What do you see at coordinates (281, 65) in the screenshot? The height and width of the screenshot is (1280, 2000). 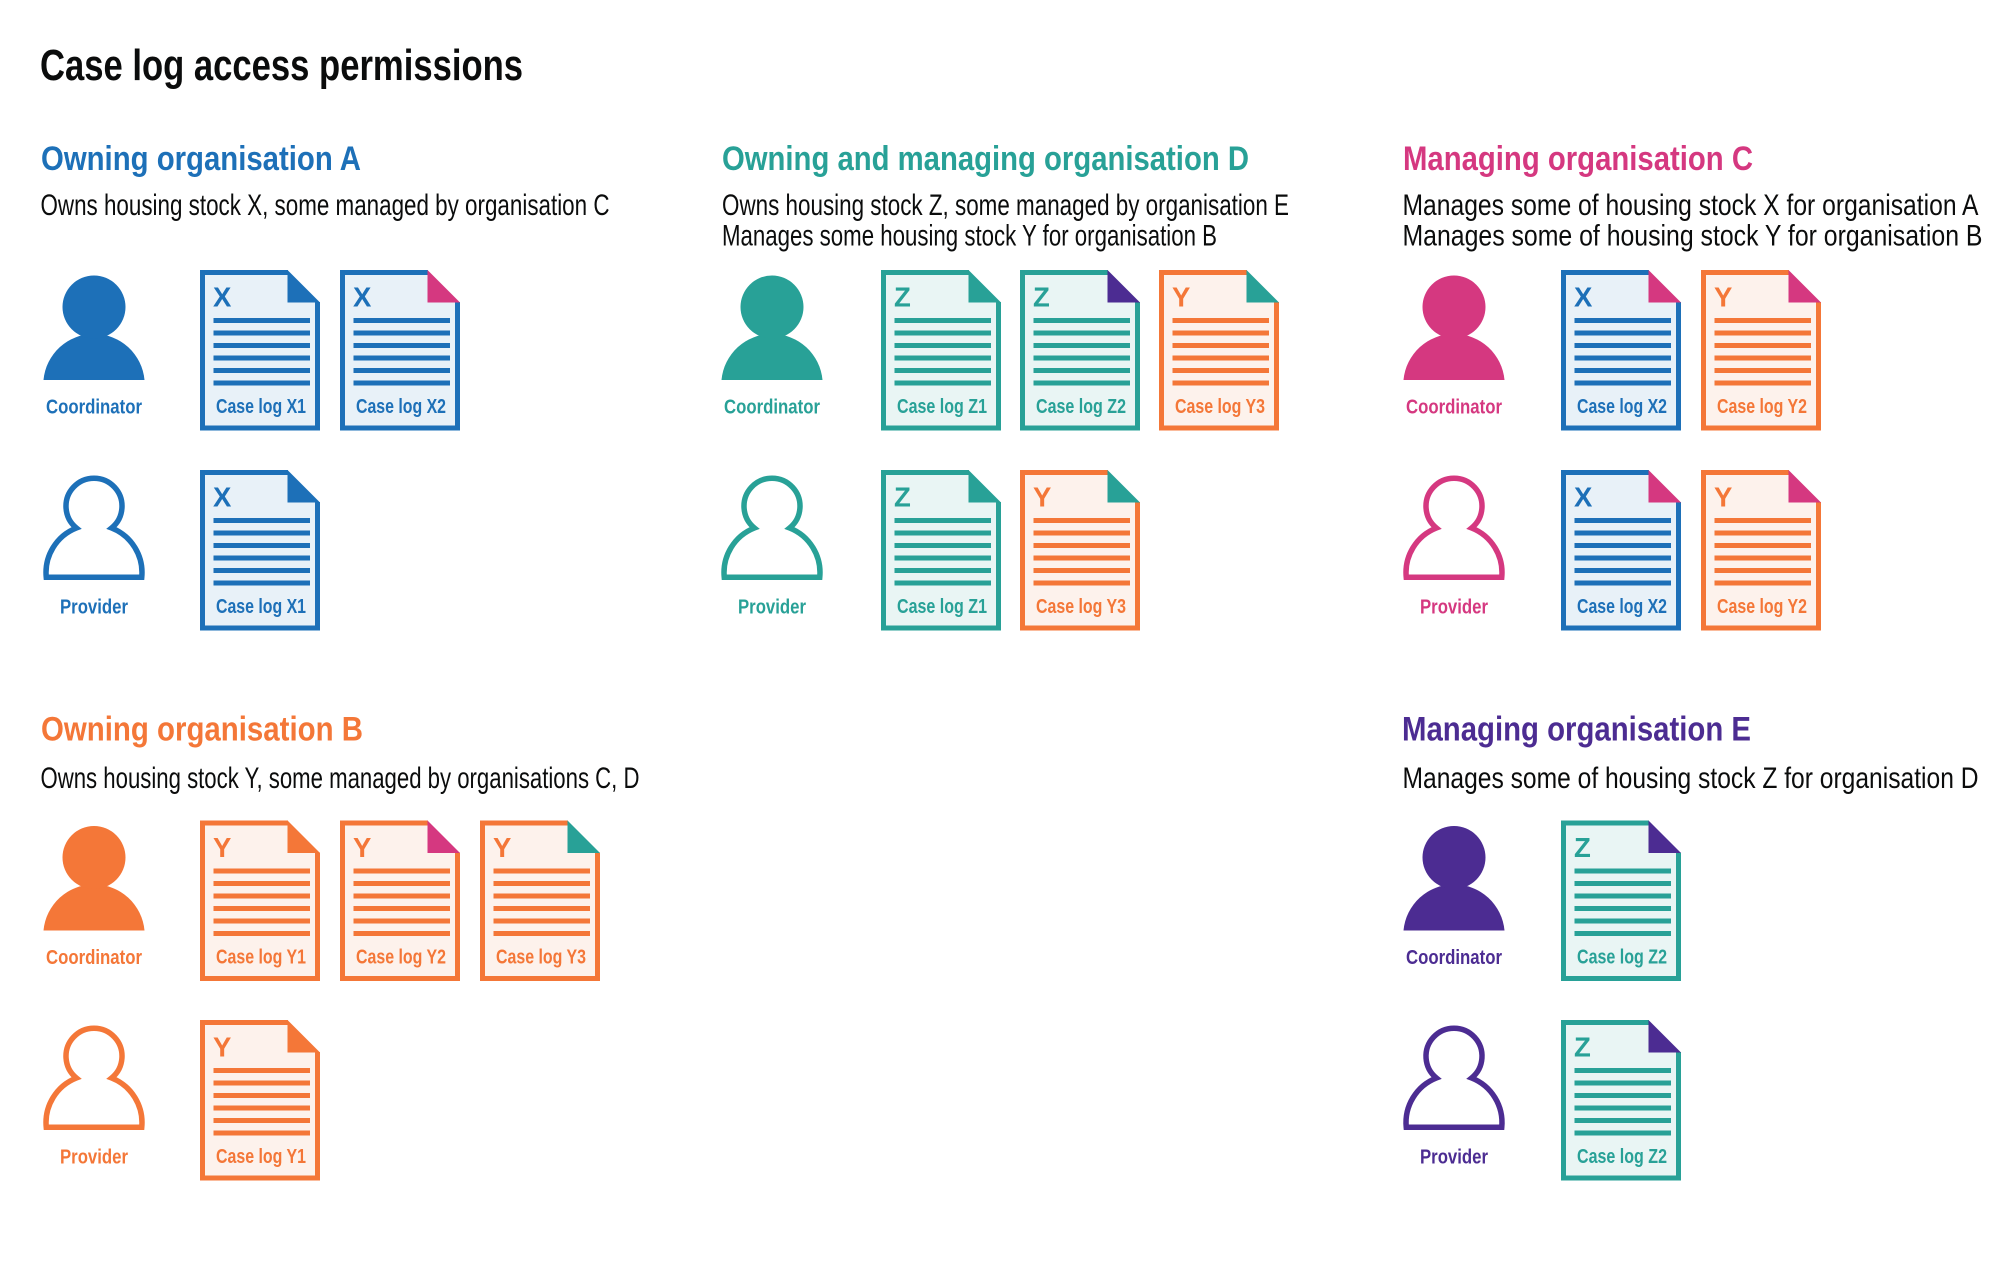 I see `svg-text: Case log access permissions` at bounding box center [281, 65].